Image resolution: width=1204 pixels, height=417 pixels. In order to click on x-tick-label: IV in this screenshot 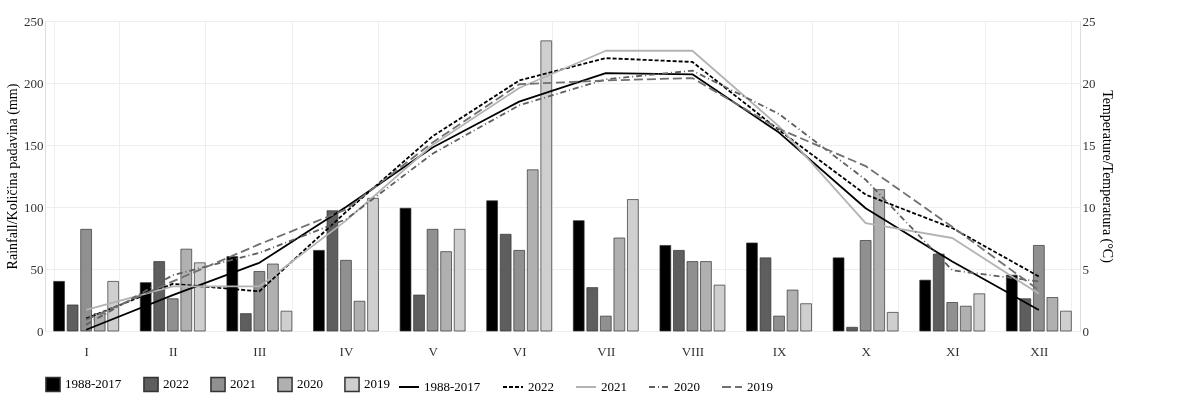, I will do `click(346, 351)`.